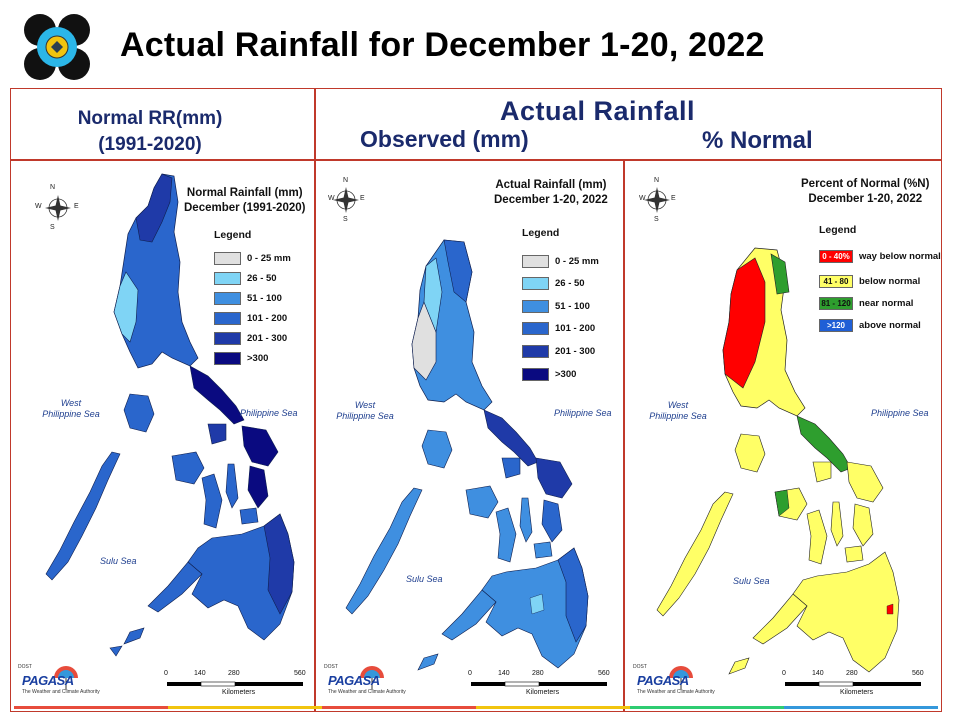 This screenshot has height=720, width=960. Describe the element at coordinates (365, 410) in the screenshot. I see `sea-label-west: West Philippine Sea` at that location.